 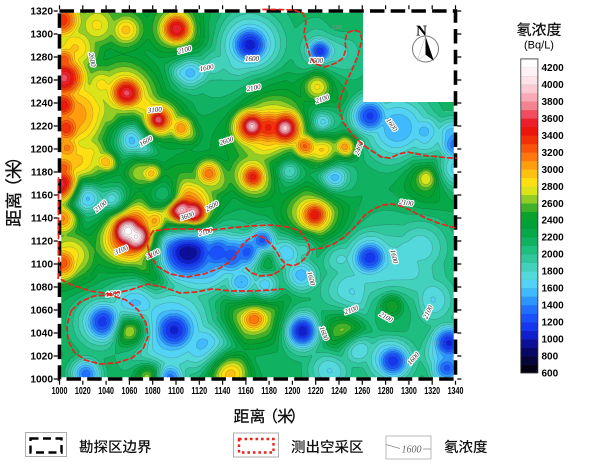 What do you see at coordinates (553, 136) in the screenshot?
I see `svg-text: 3400` at bounding box center [553, 136].